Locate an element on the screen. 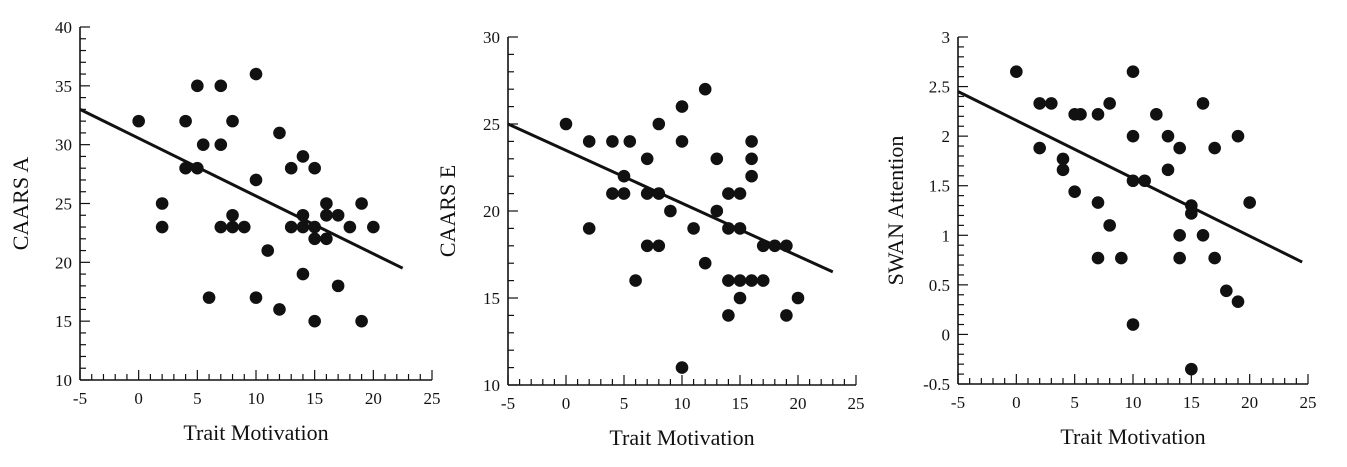  x-tick-label: 20 is located at coordinates (798, 403).